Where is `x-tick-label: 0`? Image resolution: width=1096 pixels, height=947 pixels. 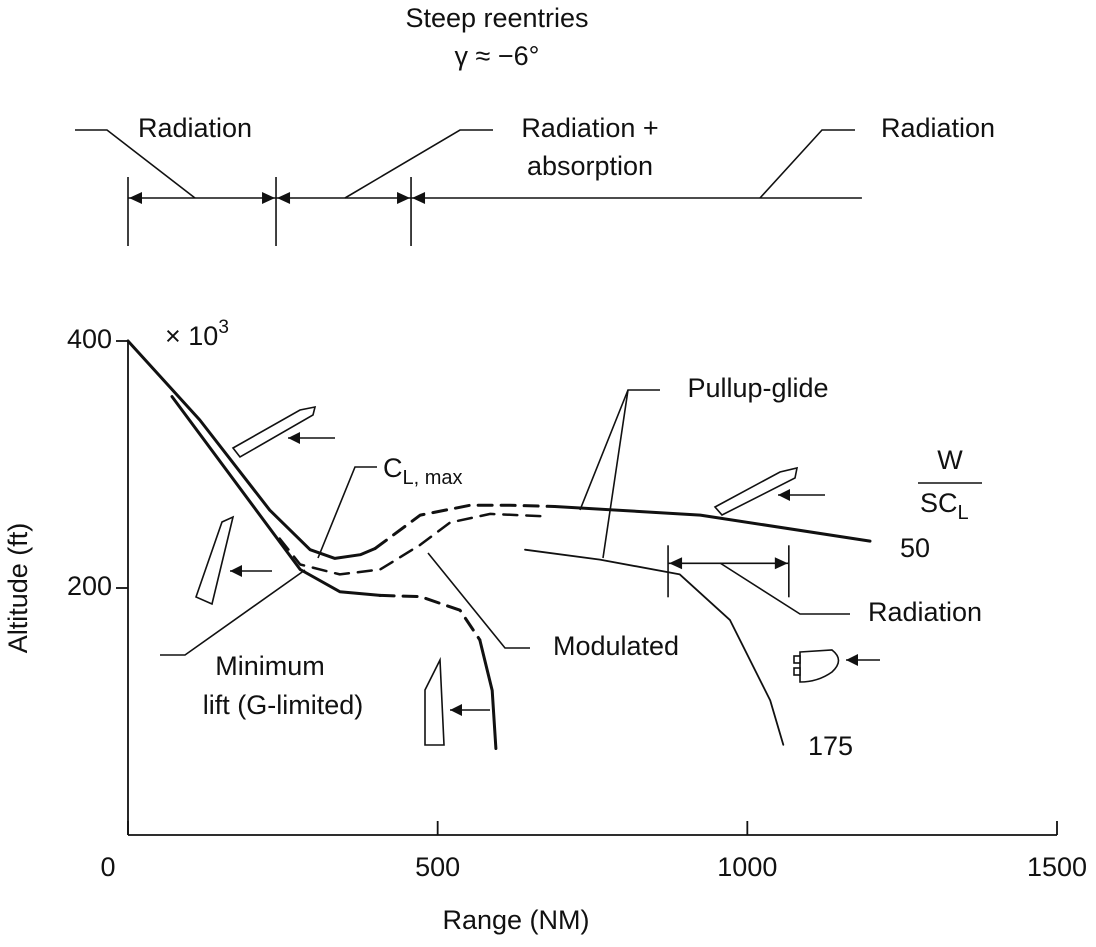
x-tick-label: 0 is located at coordinates (107, 867).